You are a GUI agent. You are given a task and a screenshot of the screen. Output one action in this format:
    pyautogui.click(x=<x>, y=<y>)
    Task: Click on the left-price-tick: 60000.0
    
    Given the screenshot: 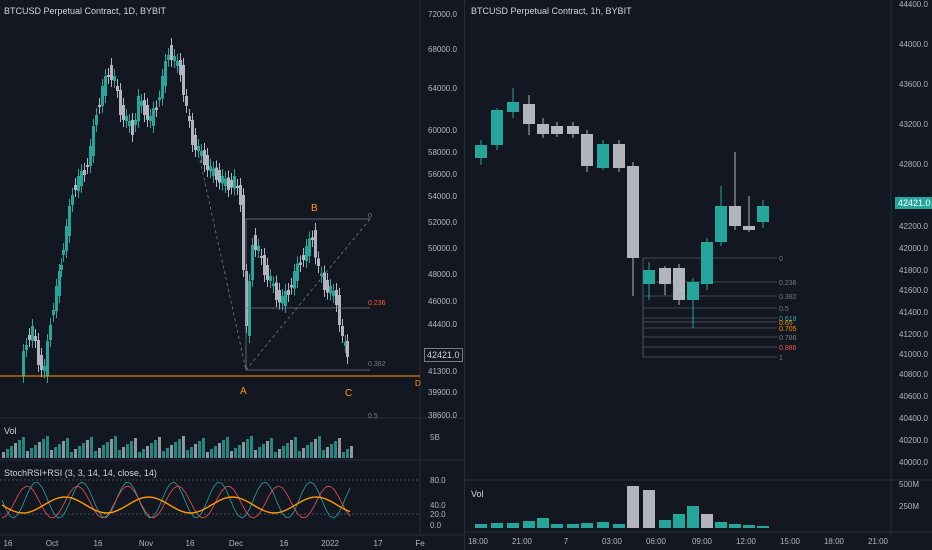 What is the action you would take?
    pyautogui.click(x=442, y=130)
    